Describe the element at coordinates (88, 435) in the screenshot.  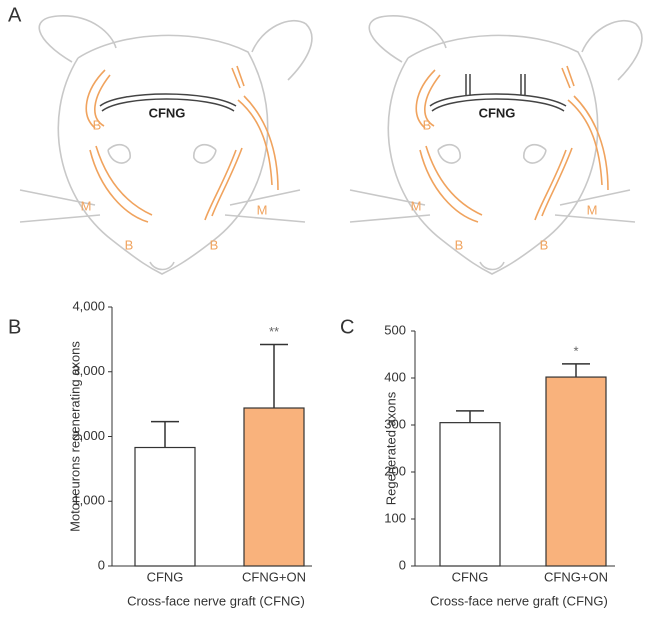
I see `y-tick-label: 2,000` at that location.